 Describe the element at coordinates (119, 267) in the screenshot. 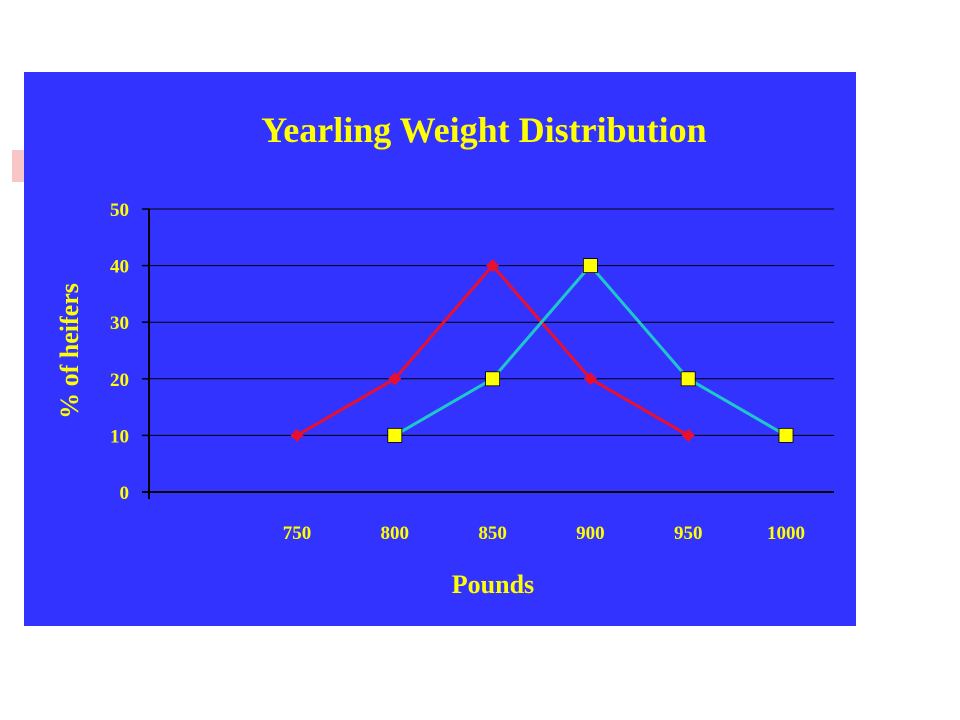

I see `y-tick-label: 40` at that location.